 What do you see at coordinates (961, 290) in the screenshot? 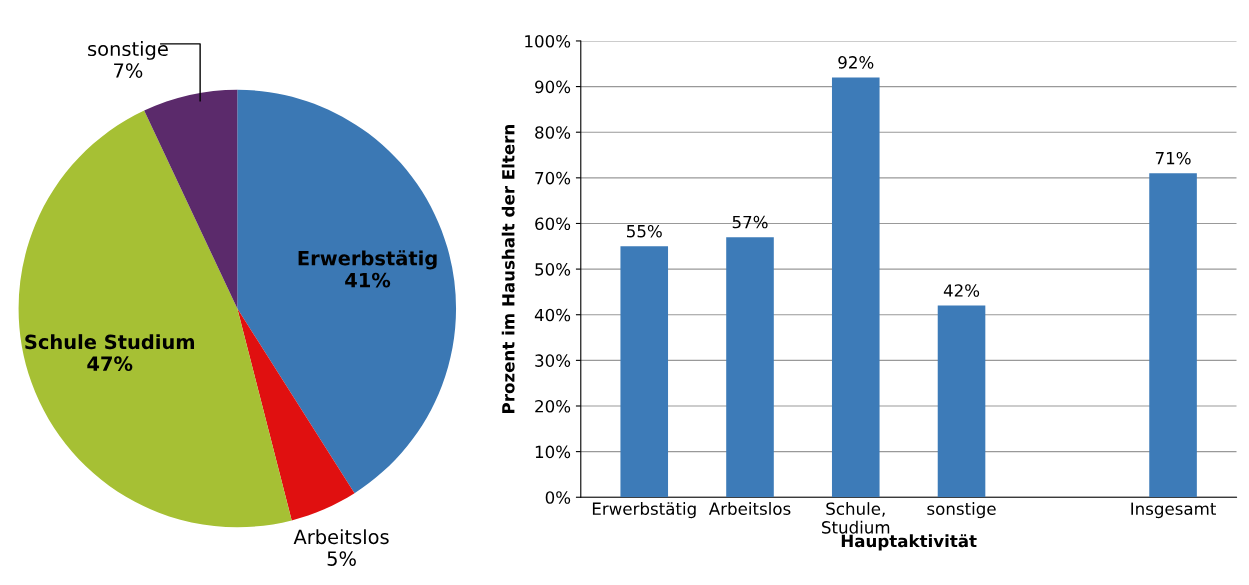
I see `data-label: 42%` at bounding box center [961, 290].